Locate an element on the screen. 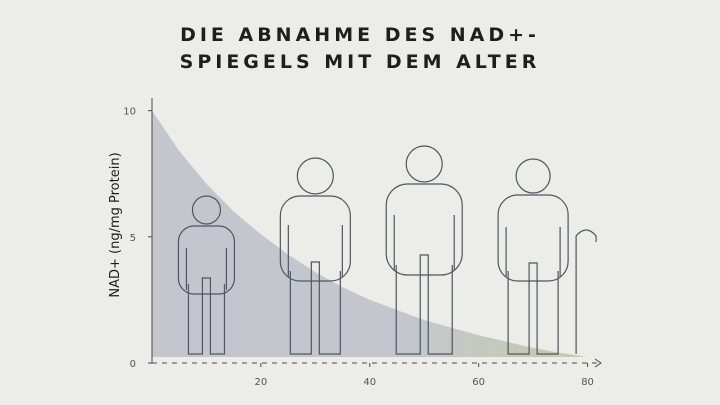 The width and height of the screenshot is (720, 405). x-tick-label: 60 is located at coordinates (478, 382).